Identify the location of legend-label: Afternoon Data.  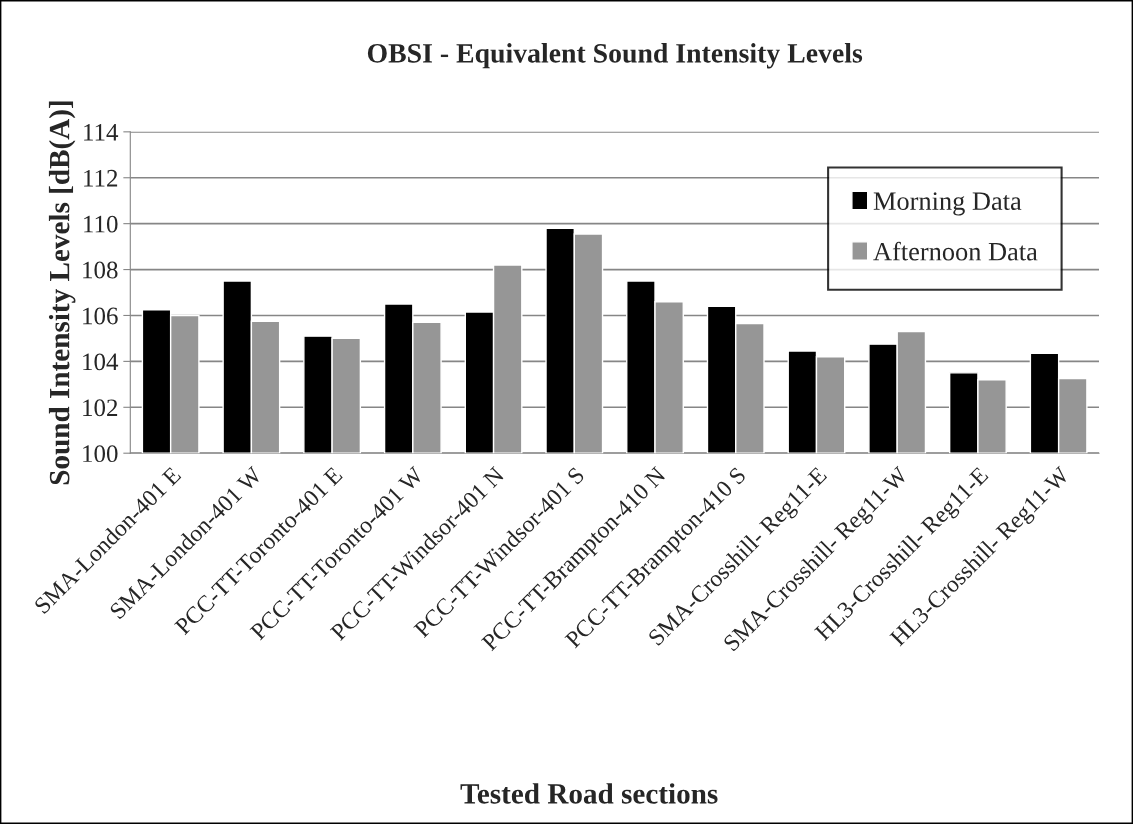
(955, 251).